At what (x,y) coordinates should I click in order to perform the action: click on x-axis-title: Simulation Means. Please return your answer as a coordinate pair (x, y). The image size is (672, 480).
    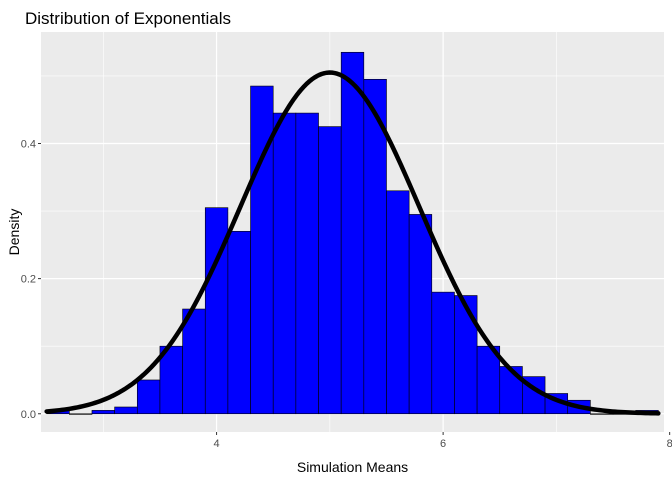
    Looking at the image, I should click on (352, 467).